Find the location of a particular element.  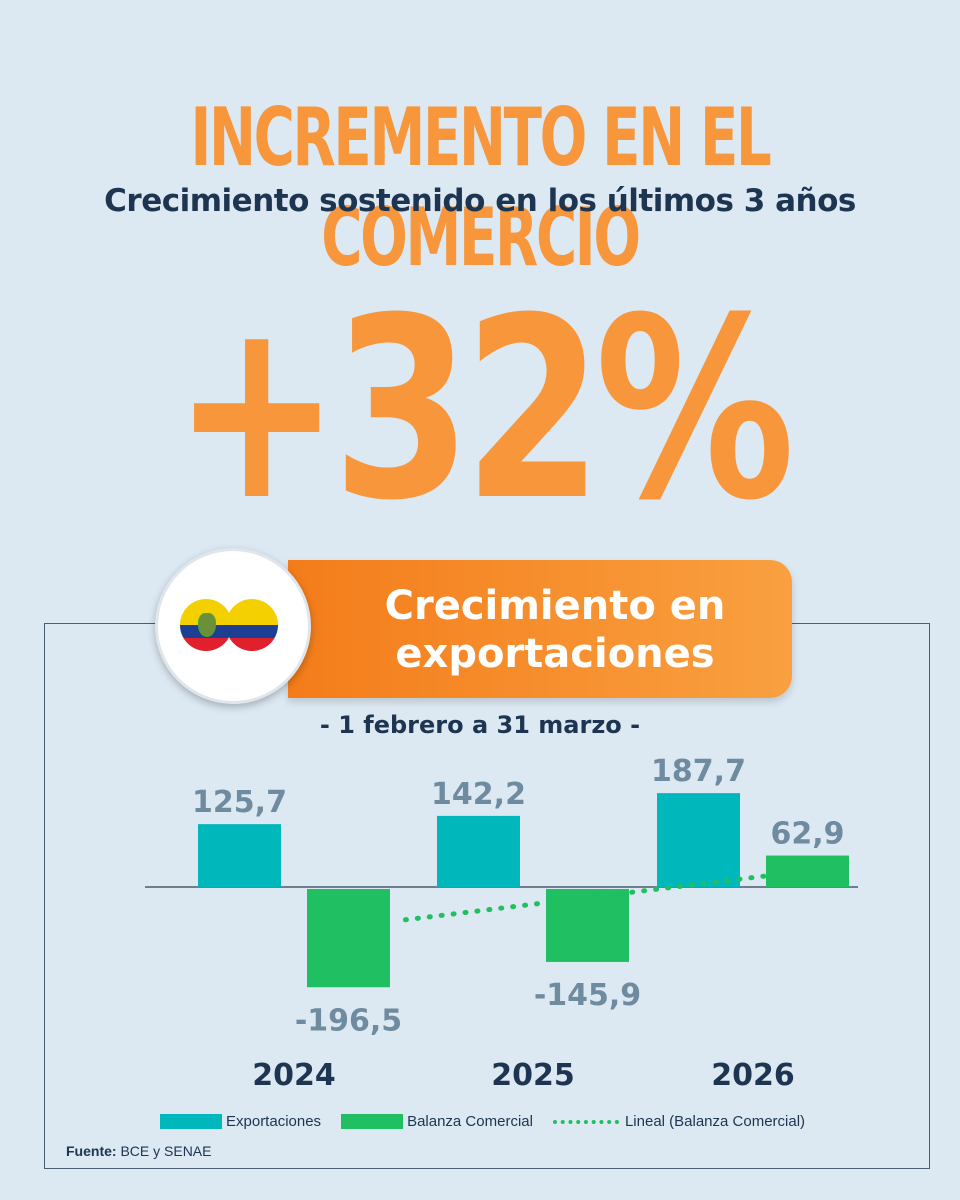

legend-label-balanza: Balanza Comercial is located at coordinates (470, 1121).